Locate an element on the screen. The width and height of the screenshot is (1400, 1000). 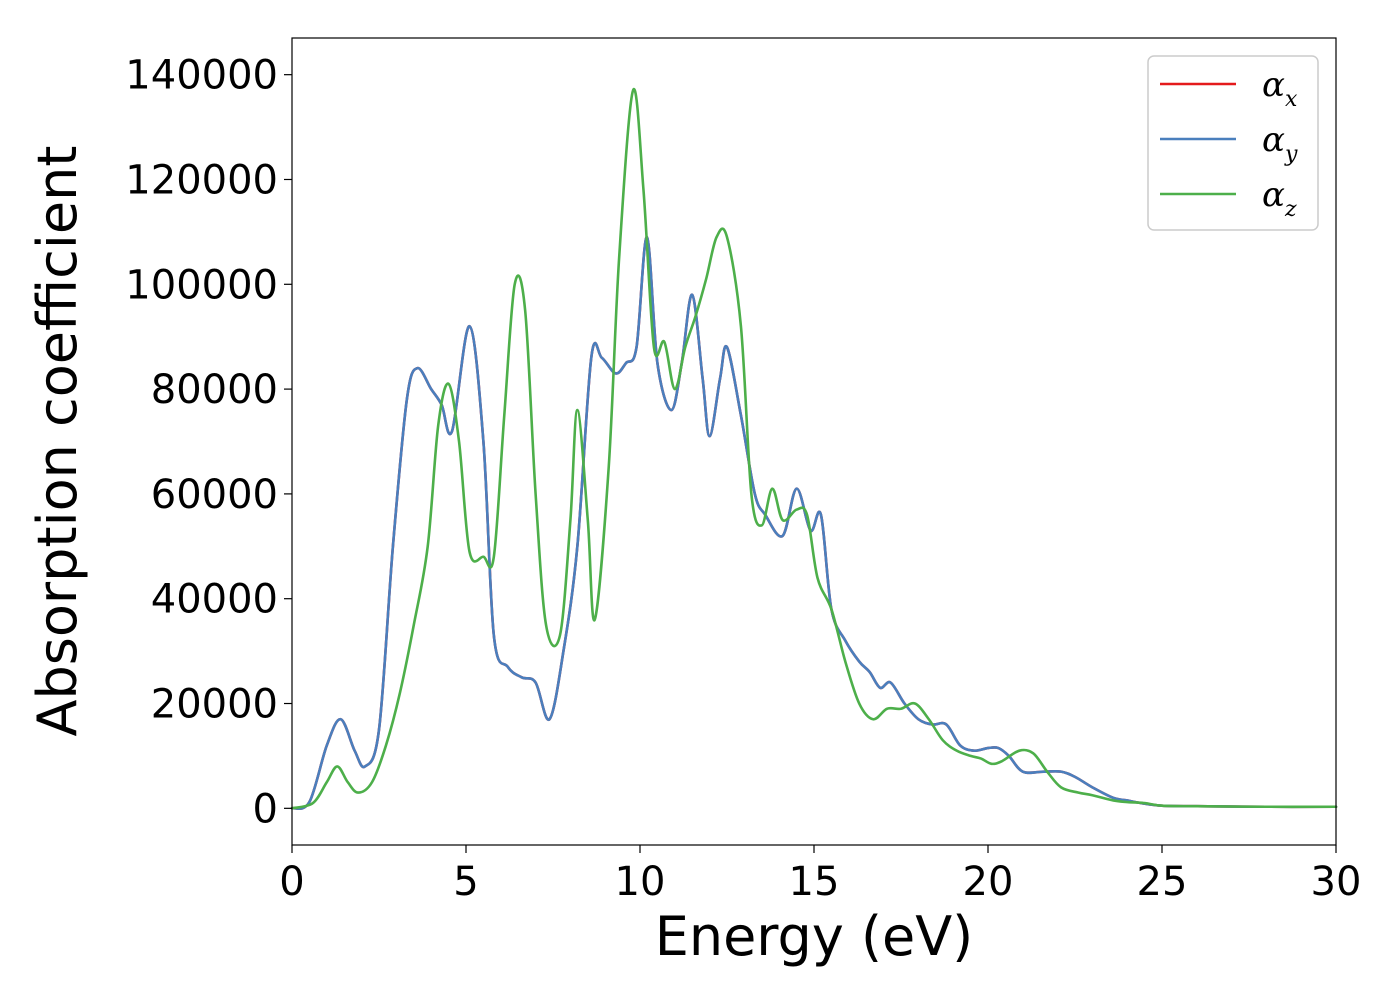
legend-label-subscript: z is located at coordinates (1290, 209).